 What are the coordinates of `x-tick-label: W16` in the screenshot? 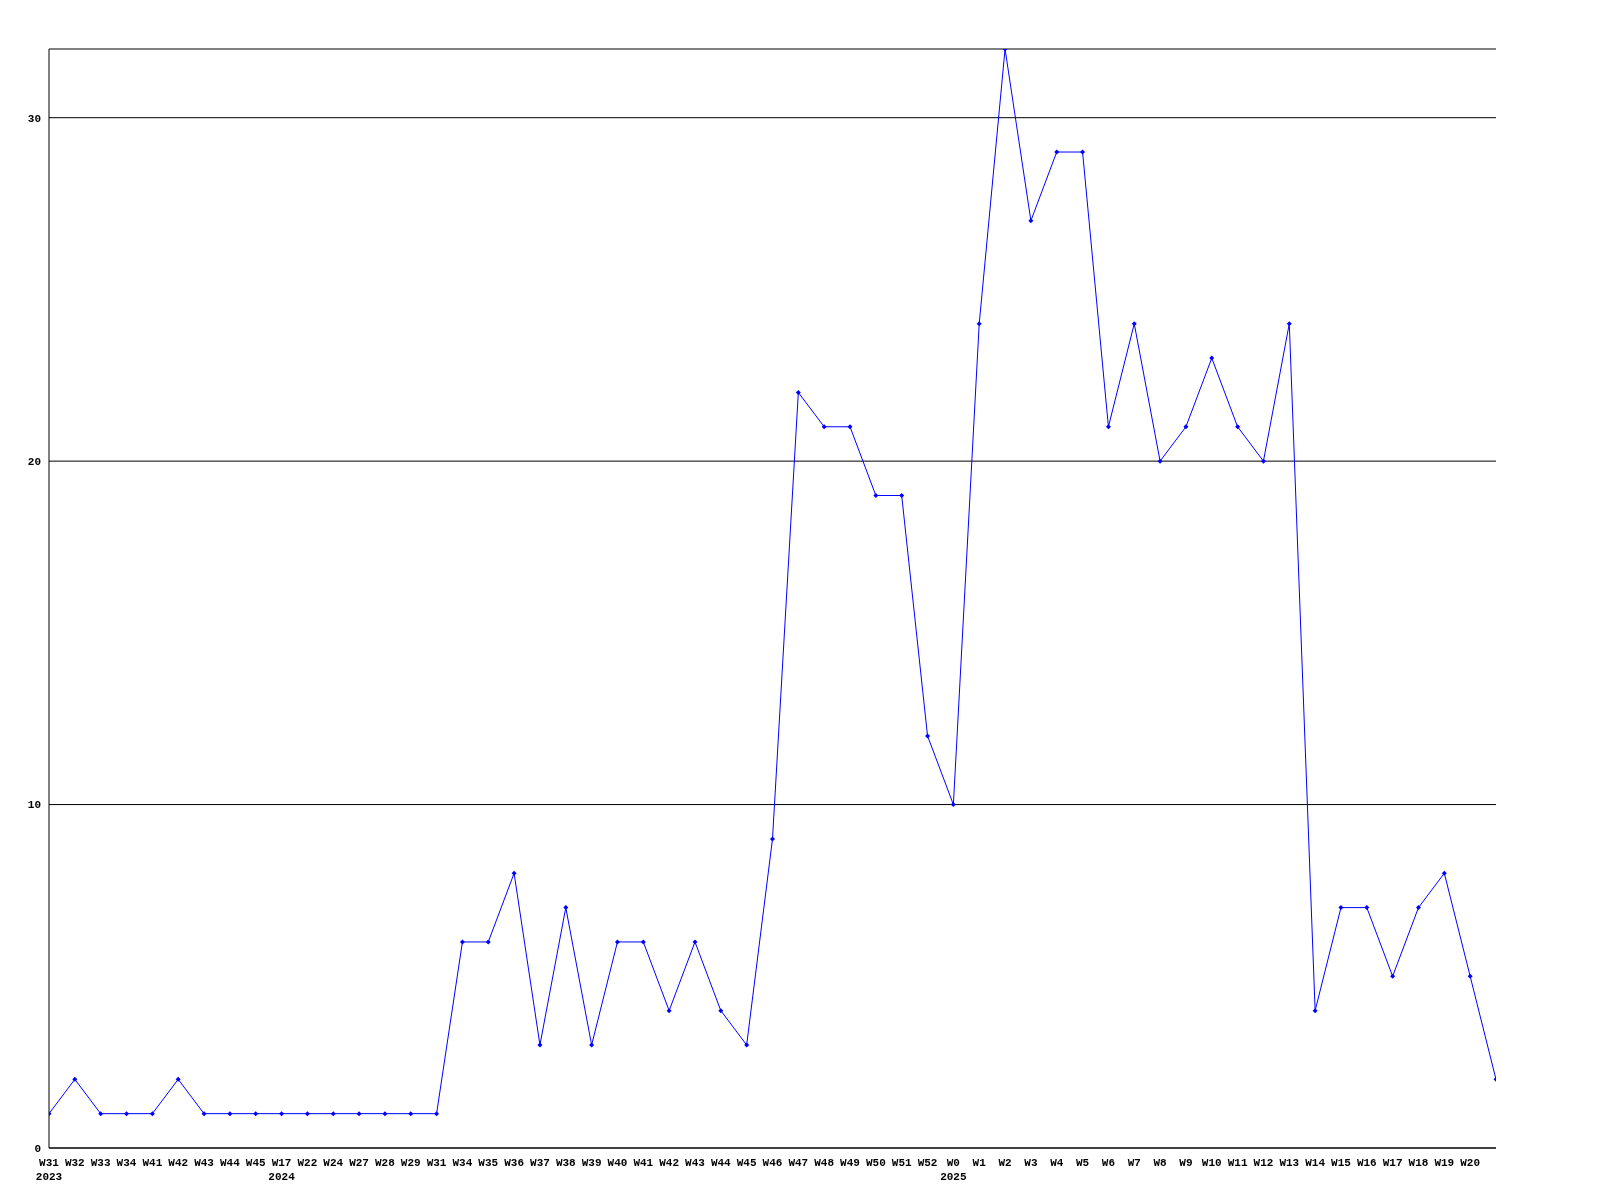 It's located at (1366, 1163).